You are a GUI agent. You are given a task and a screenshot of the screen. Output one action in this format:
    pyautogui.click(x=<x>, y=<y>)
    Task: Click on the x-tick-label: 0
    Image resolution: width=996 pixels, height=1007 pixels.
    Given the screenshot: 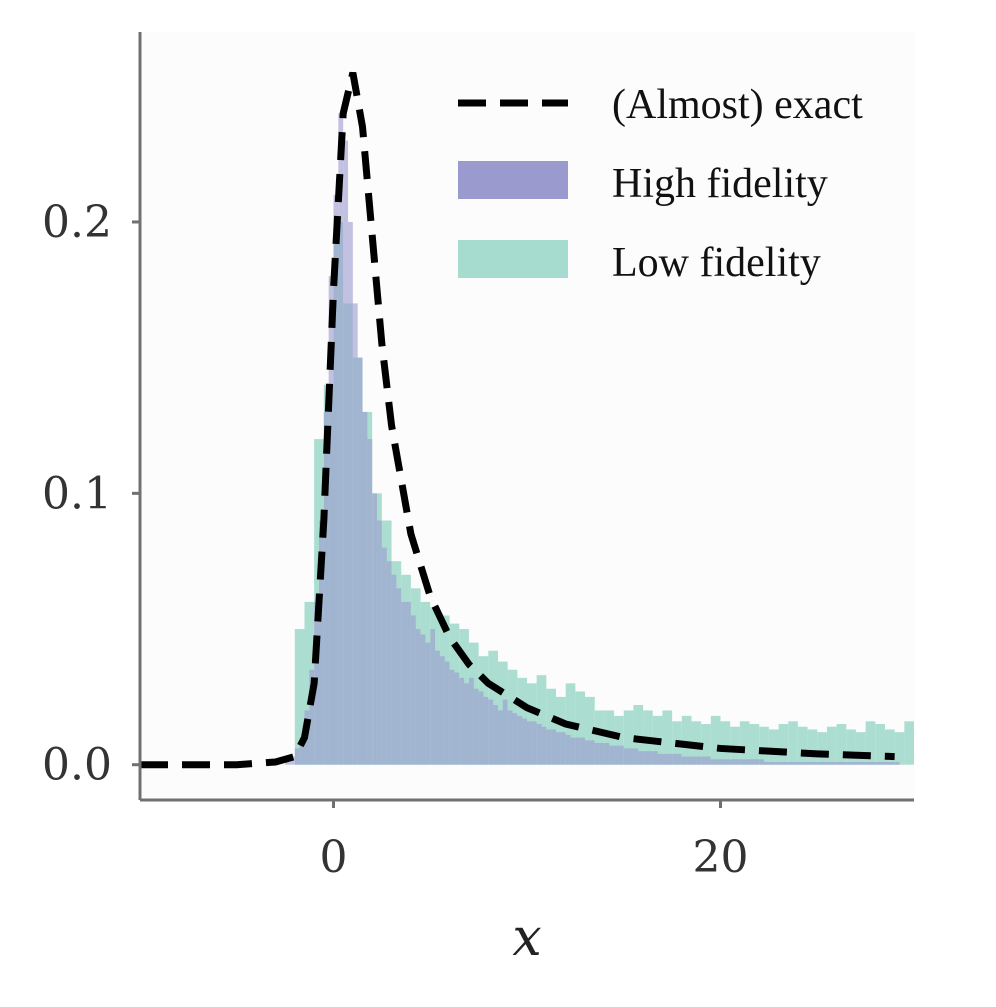 What is the action you would take?
    pyautogui.click(x=334, y=857)
    